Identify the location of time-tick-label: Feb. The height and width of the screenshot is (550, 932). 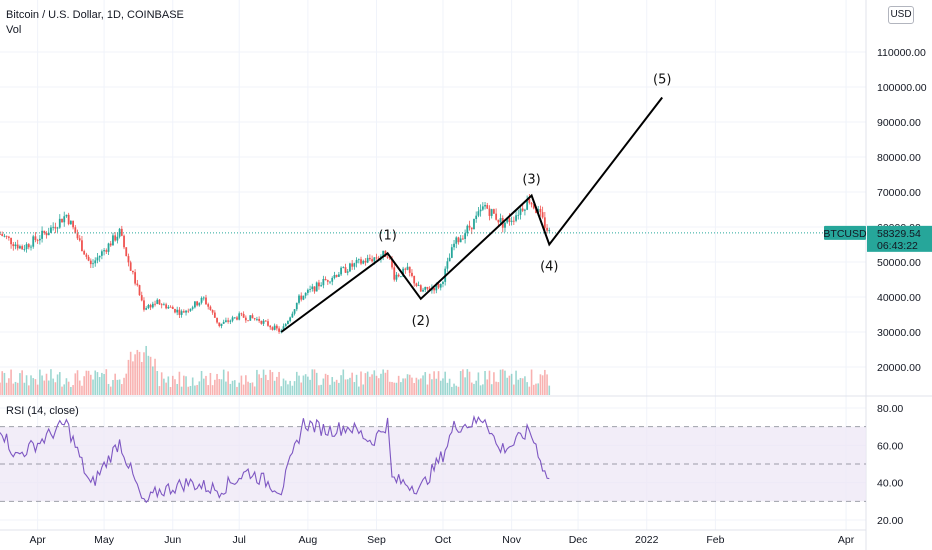
(715, 540).